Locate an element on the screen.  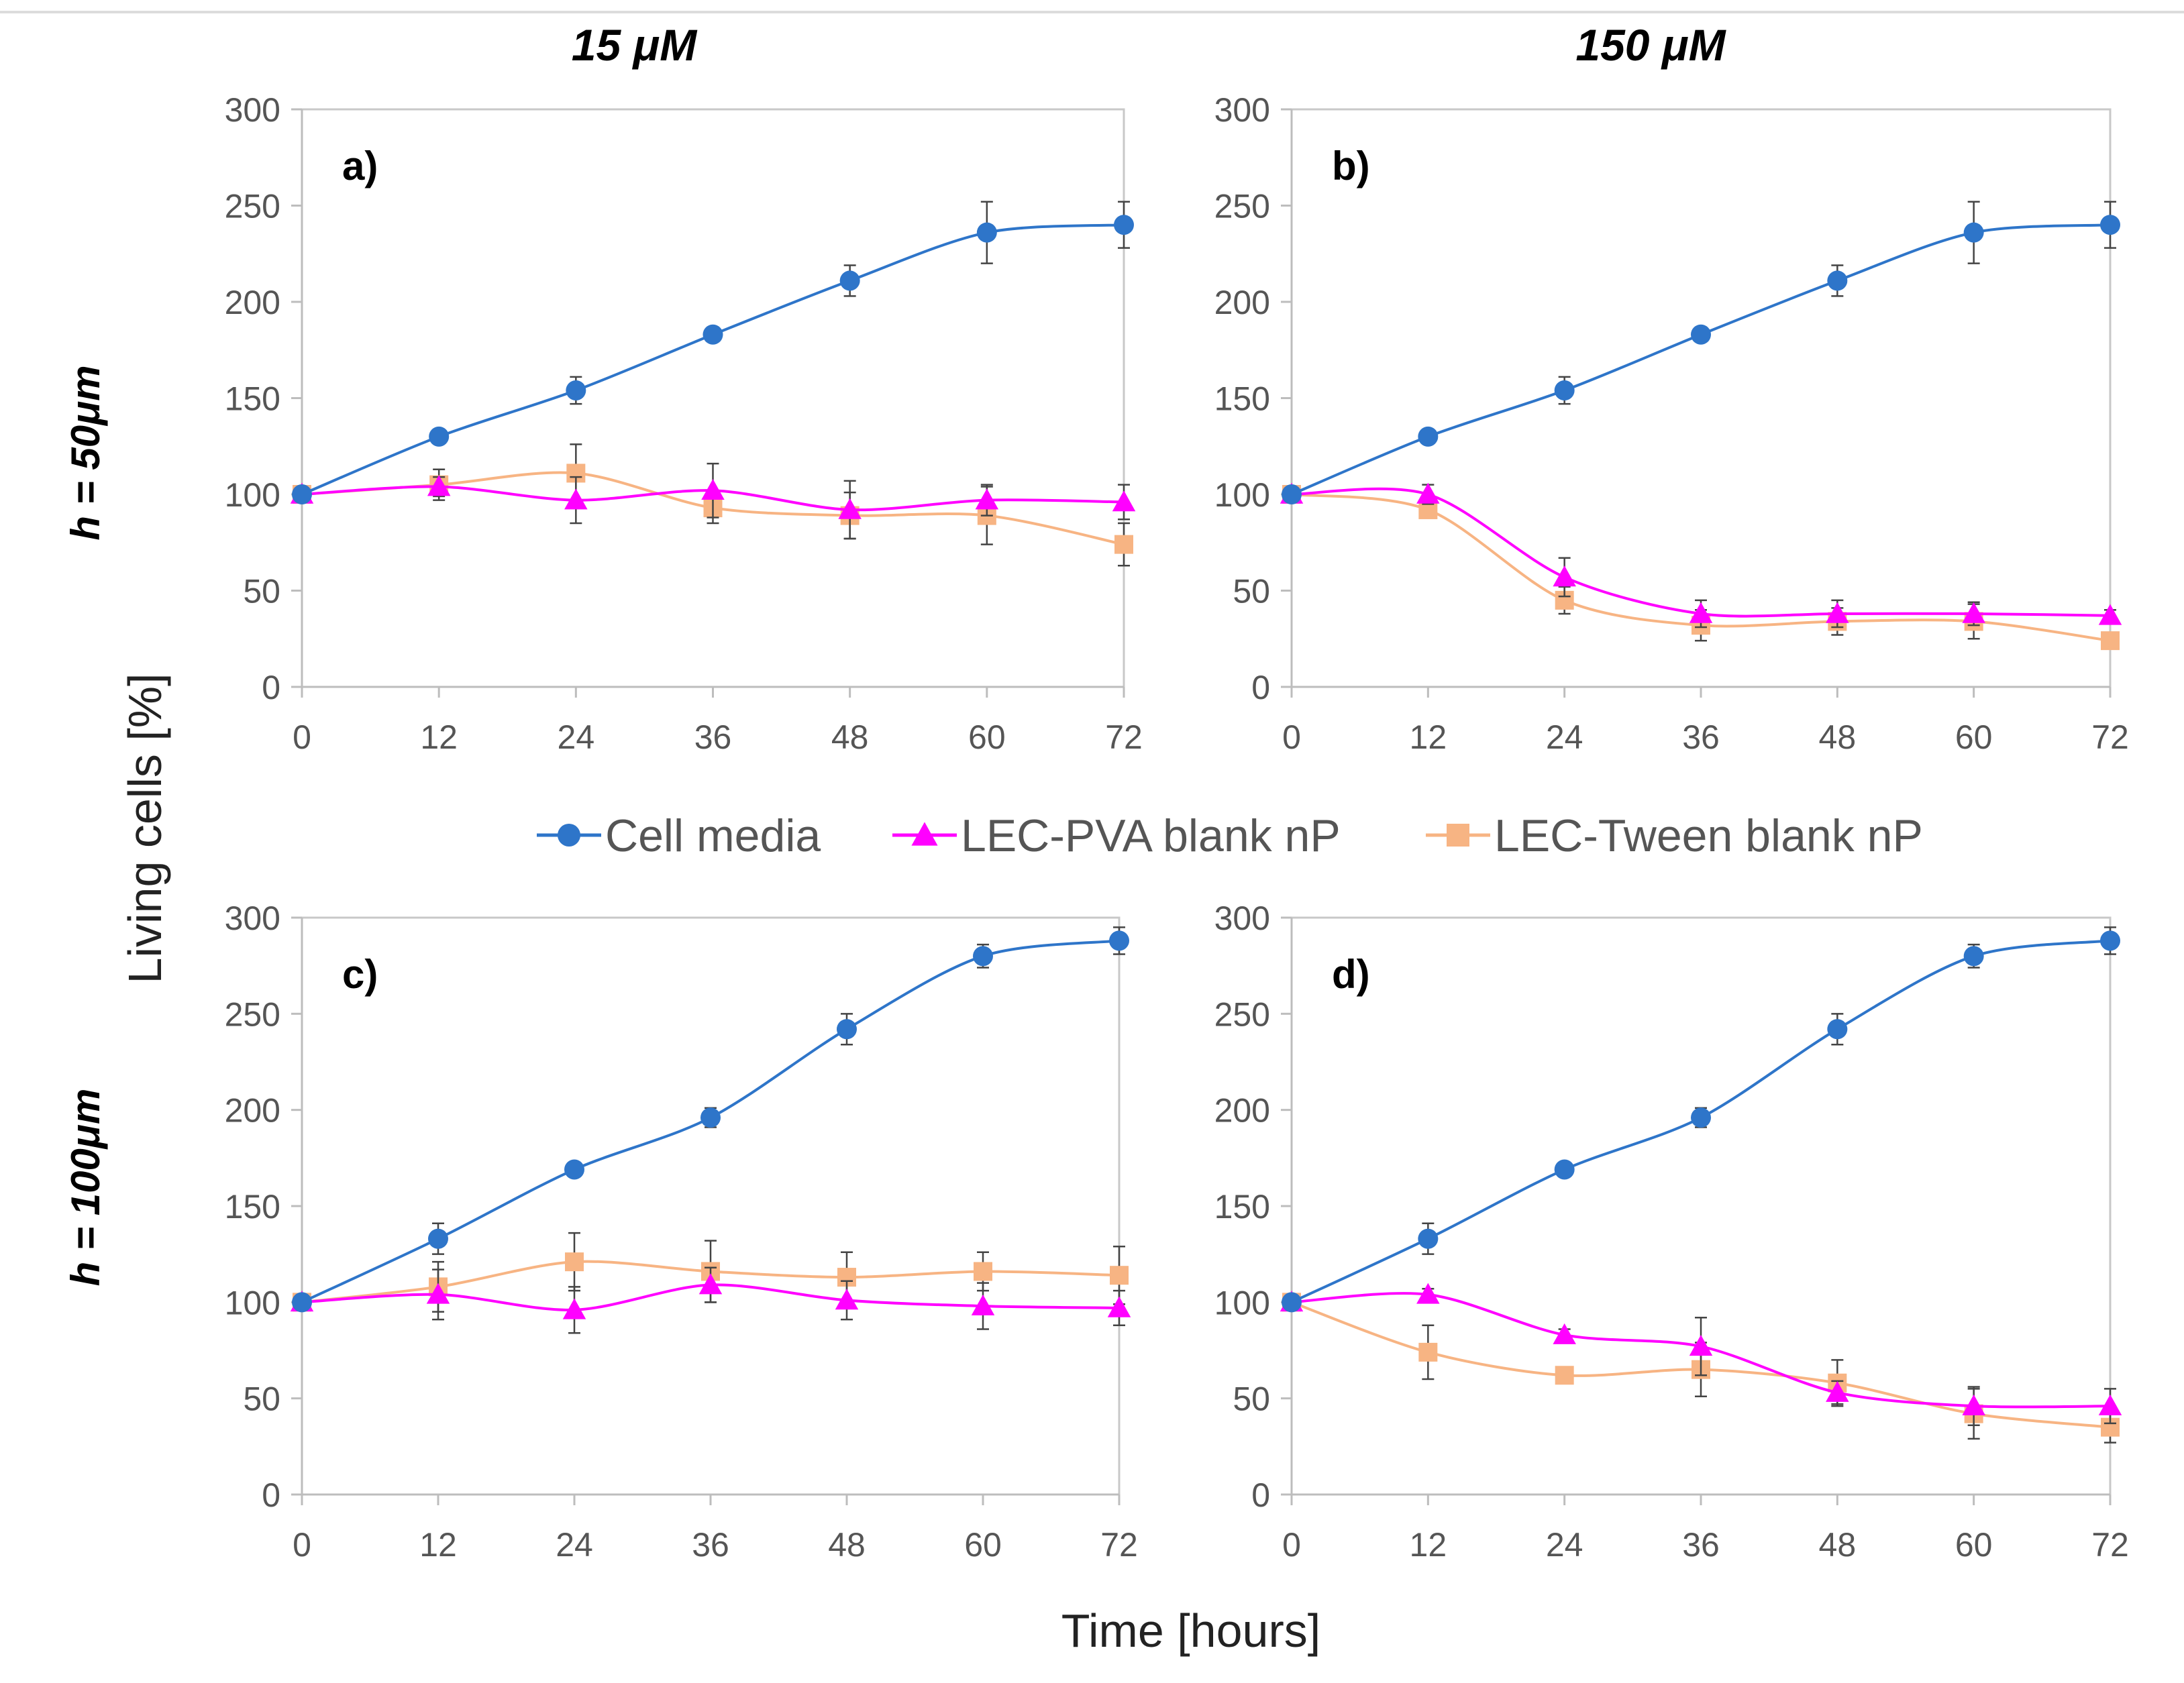
row-title-100um: h = 100μm is located at coordinates (85, 1188).